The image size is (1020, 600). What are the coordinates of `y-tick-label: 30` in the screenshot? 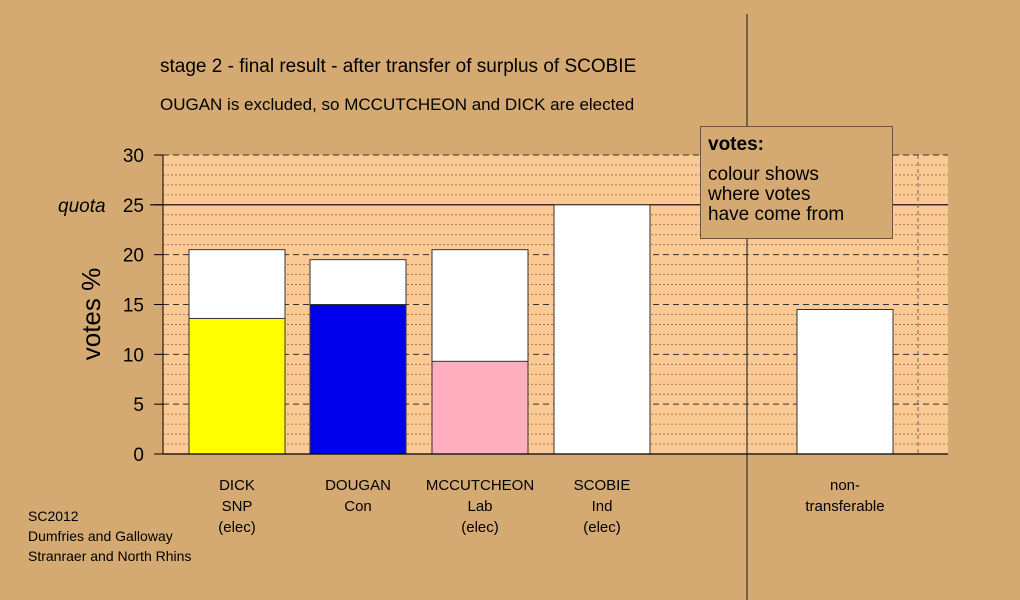 It's located at (133, 156).